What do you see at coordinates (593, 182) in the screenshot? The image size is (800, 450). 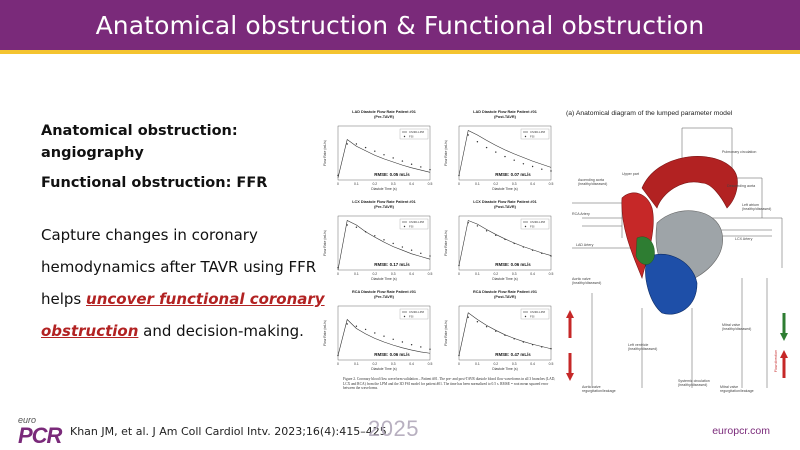 I see `label-ascending: Ascending aorta (healthy/diseased)` at bounding box center [593, 182].